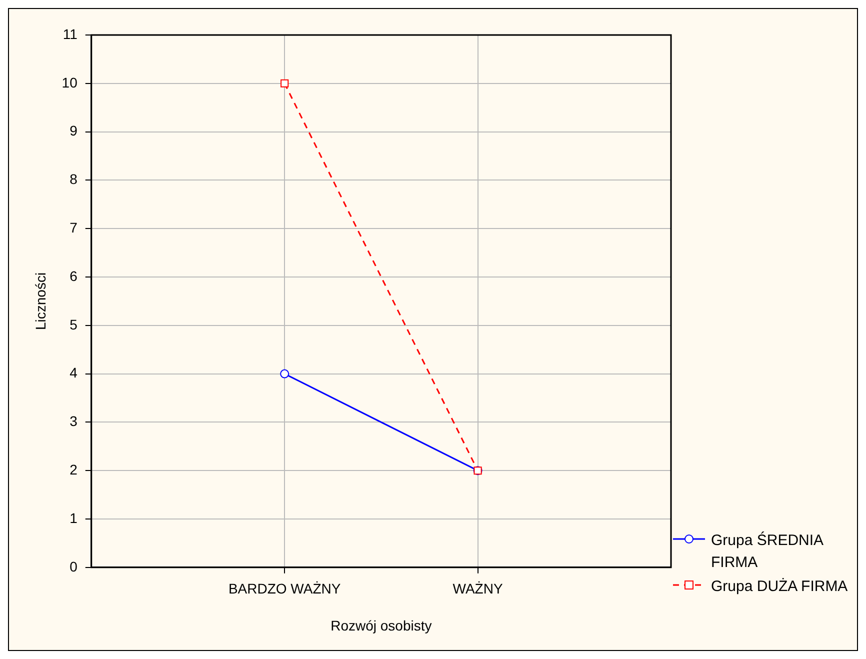  Describe the element at coordinates (767, 551) in the screenshot. I see `legend-label: Grupa ŚREDNIA FIRMA` at that location.